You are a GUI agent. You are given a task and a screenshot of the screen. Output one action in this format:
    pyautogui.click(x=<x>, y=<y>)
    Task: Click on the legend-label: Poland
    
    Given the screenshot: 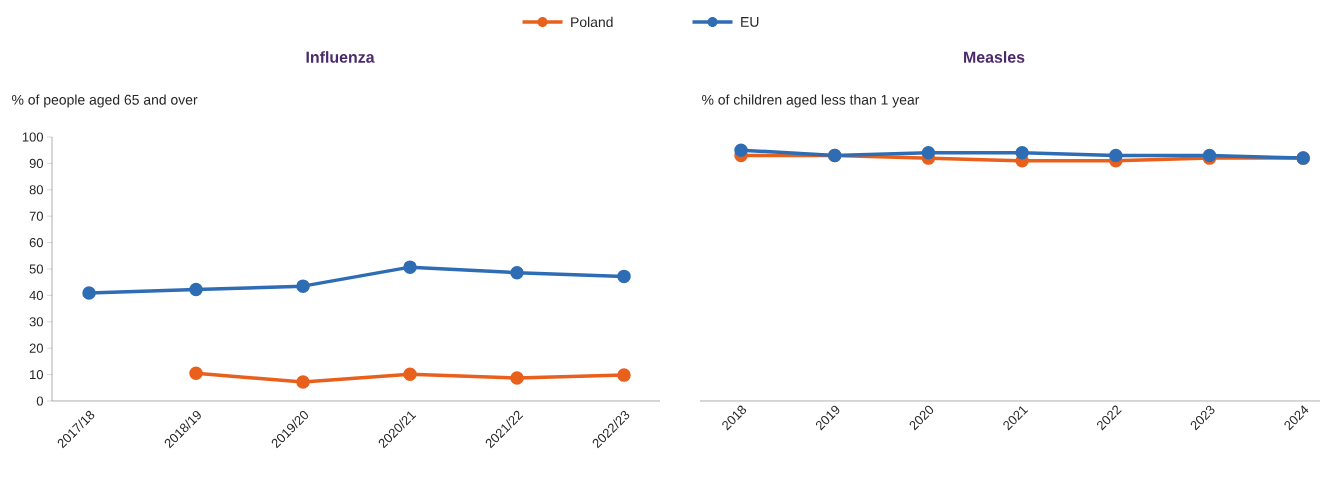 What is the action you would take?
    pyautogui.click(x=592, y=22)
    